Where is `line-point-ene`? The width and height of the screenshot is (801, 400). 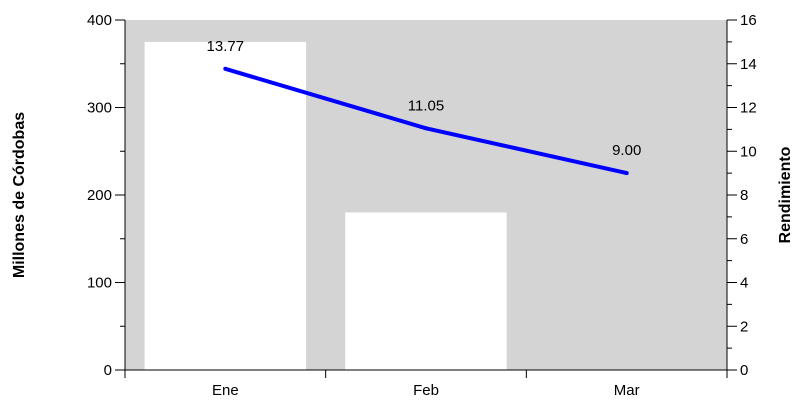 line-point-ene is located at coordinates (225, 68).